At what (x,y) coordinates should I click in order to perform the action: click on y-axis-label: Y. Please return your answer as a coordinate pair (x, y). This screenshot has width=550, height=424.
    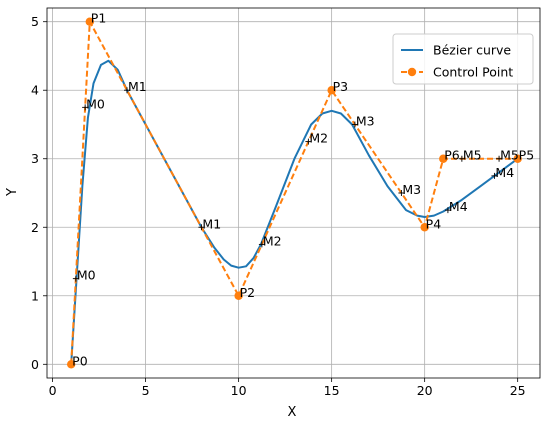
    Looking at the image, I should click on (12, 192).